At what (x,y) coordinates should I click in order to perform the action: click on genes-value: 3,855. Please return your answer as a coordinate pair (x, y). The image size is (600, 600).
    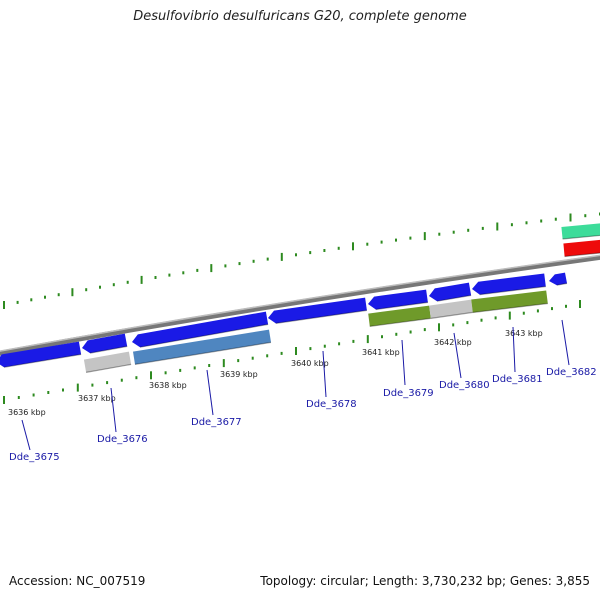
    Looking at the image, I should click on (572, 581).